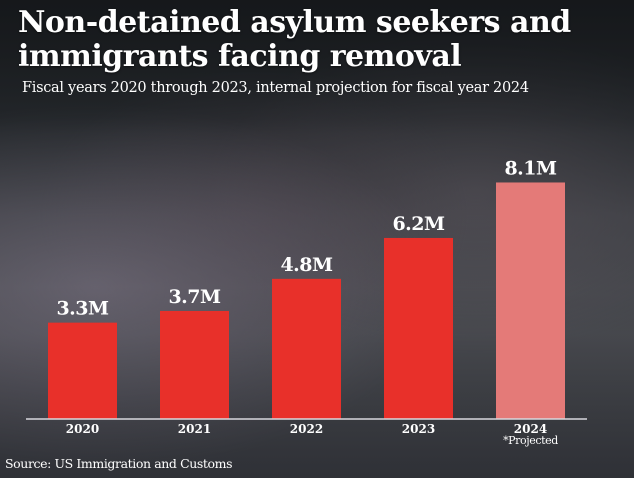 The width and height of the screenshot is (634, 478). What do you see at coordinates (530, 429) in the screenshot?
I see `x-tick-label-2024: 2024` at bounding box center [530, 429].